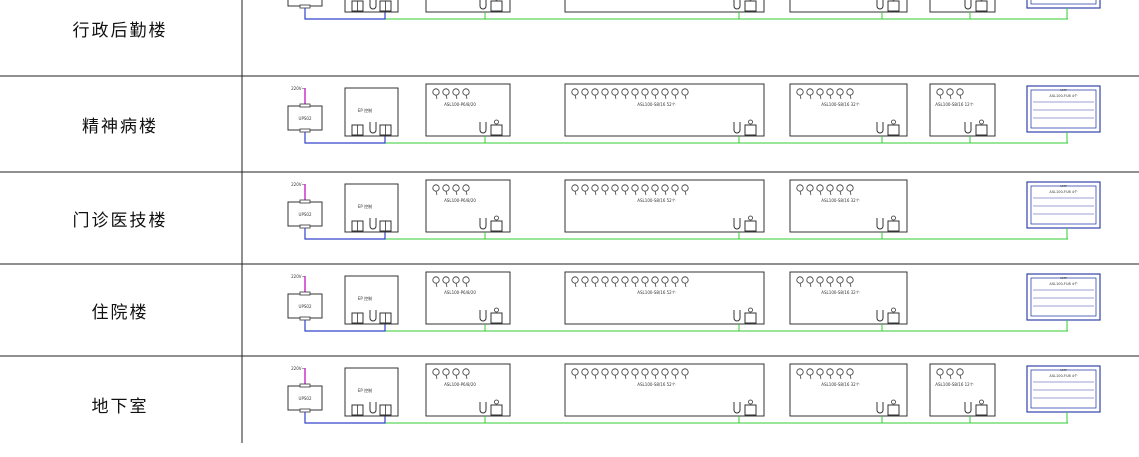 The width and height of the screenshot is (1139, 457). Describe the element at coordinates (120, 31) in the screenshot. I see `building-name: 行政后勤楼` at that location.